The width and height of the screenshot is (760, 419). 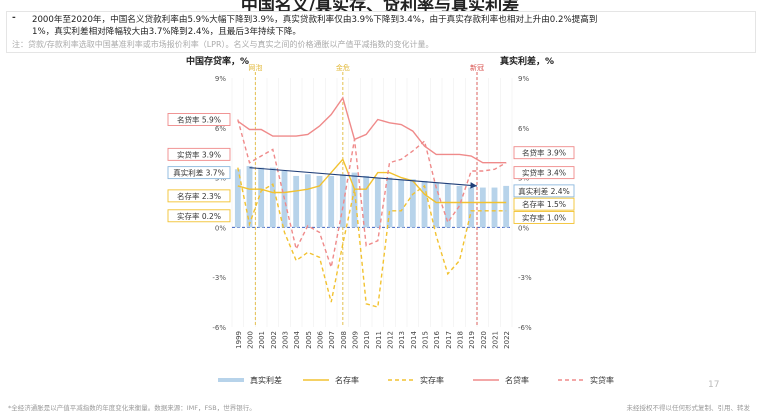 What do you see at coordinates (220, 228) in the screenshot?
I see `y-tick-label-left: 0%` at bounding box center [220, 228].